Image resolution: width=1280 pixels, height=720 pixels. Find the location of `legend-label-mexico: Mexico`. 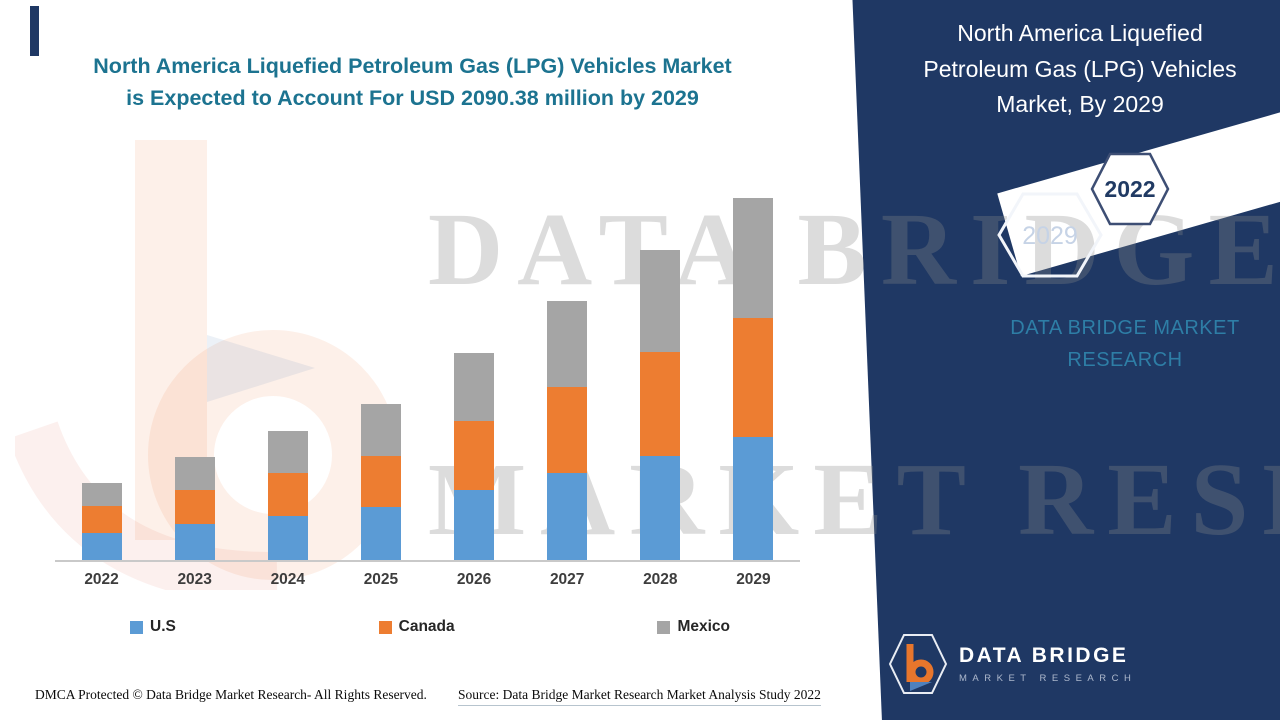

legend-label-mexico: Mexico is located at coordinates (703, 626).